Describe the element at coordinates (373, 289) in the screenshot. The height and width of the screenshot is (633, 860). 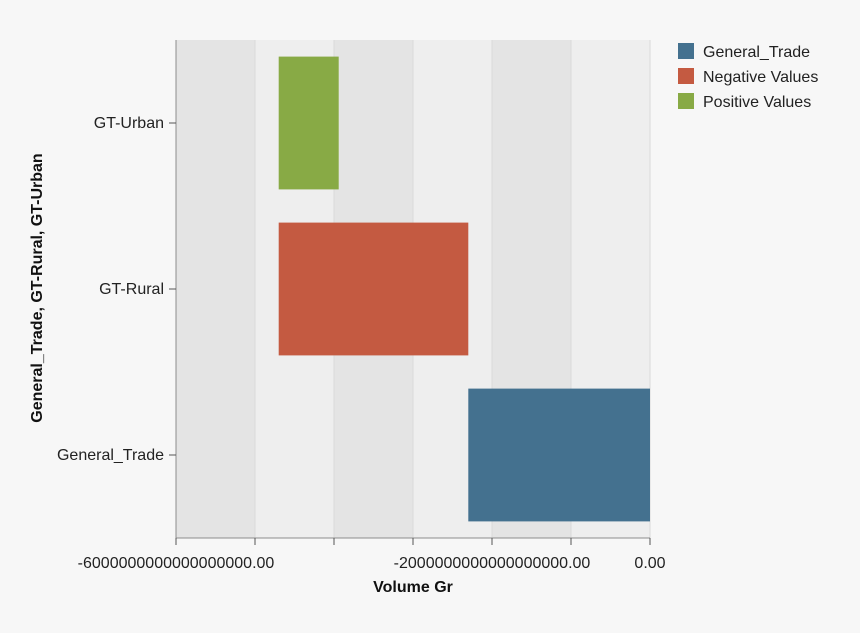
I see `bar-gt-rural` at that location.